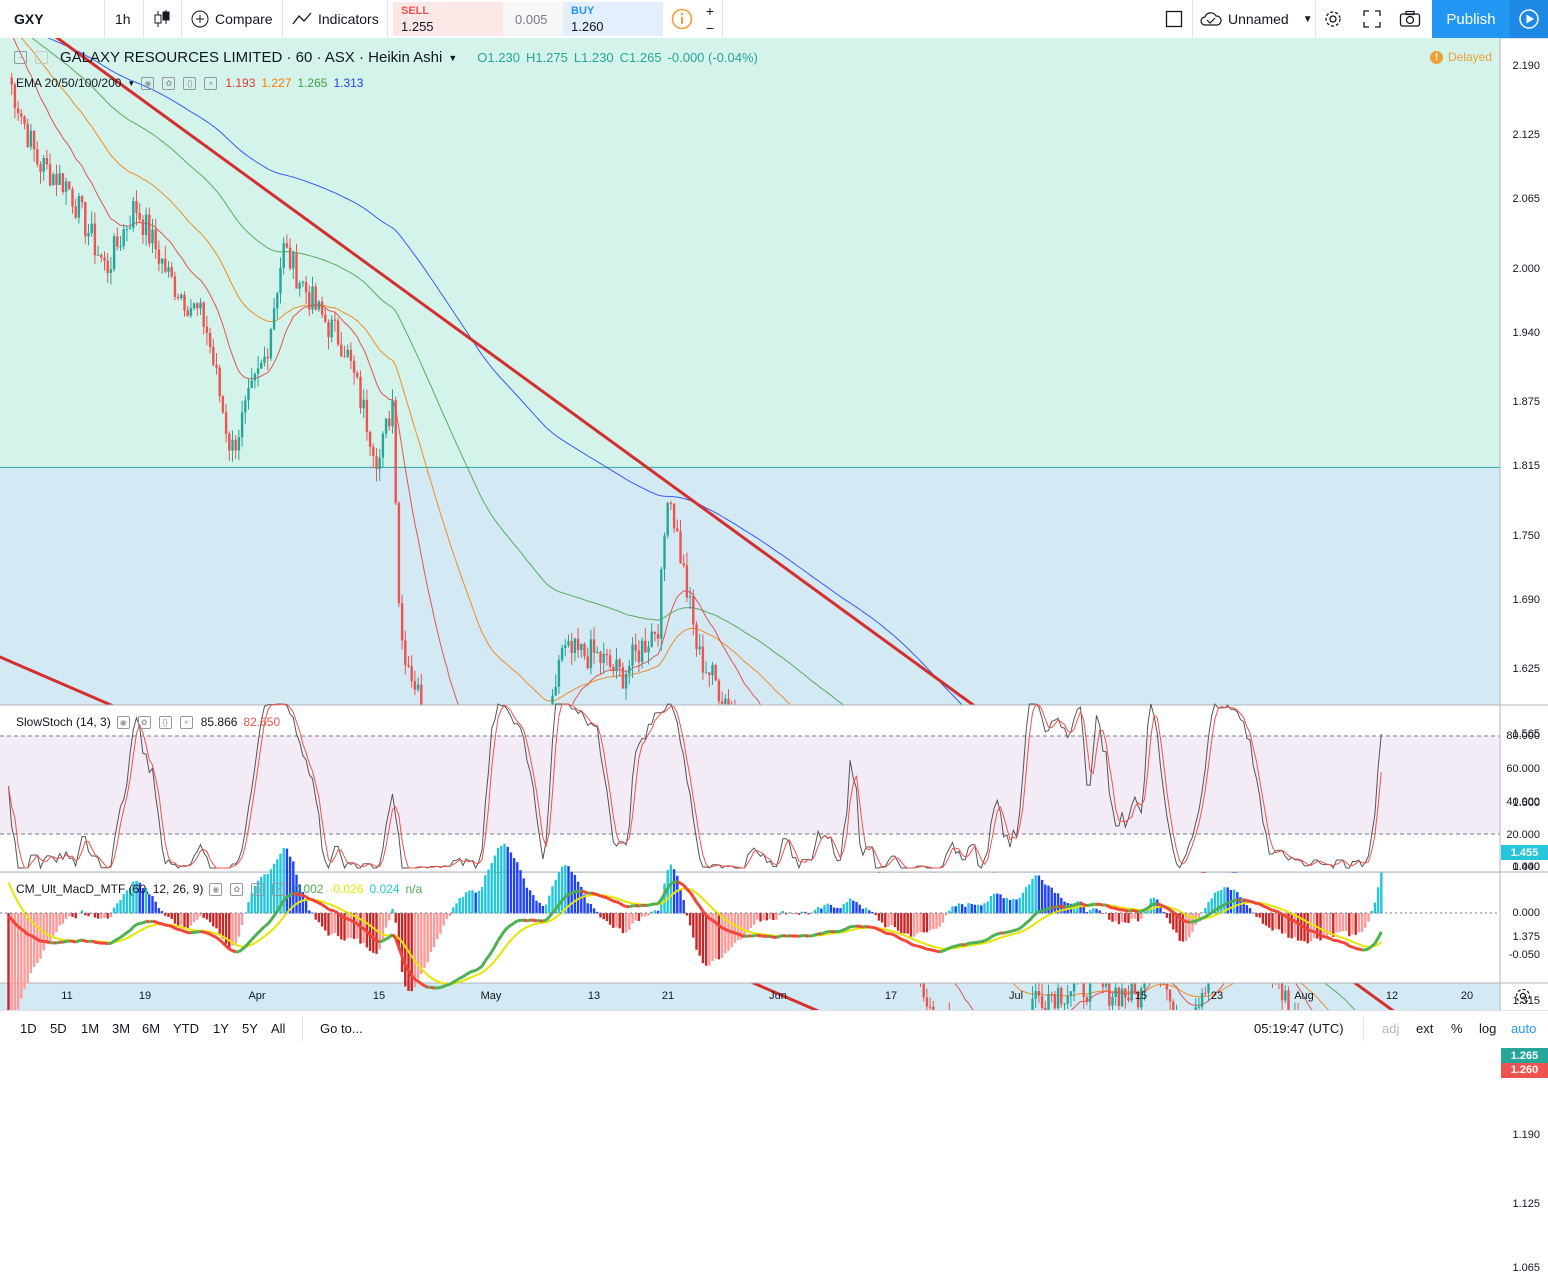  Describe the element at coordinates (1372, 19) in the screenshot. I see `fullscreen-button` at that location.